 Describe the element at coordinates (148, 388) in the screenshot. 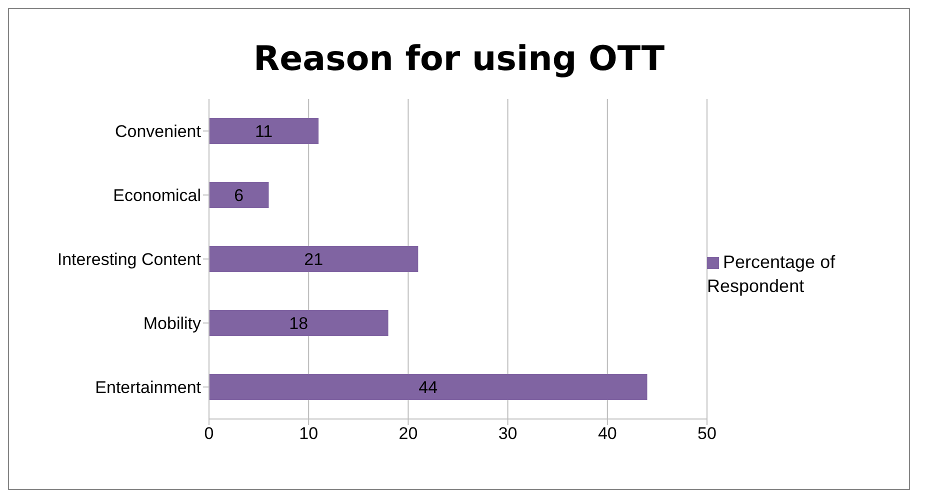

I see `y-tick-label: Entertainment` at that location.